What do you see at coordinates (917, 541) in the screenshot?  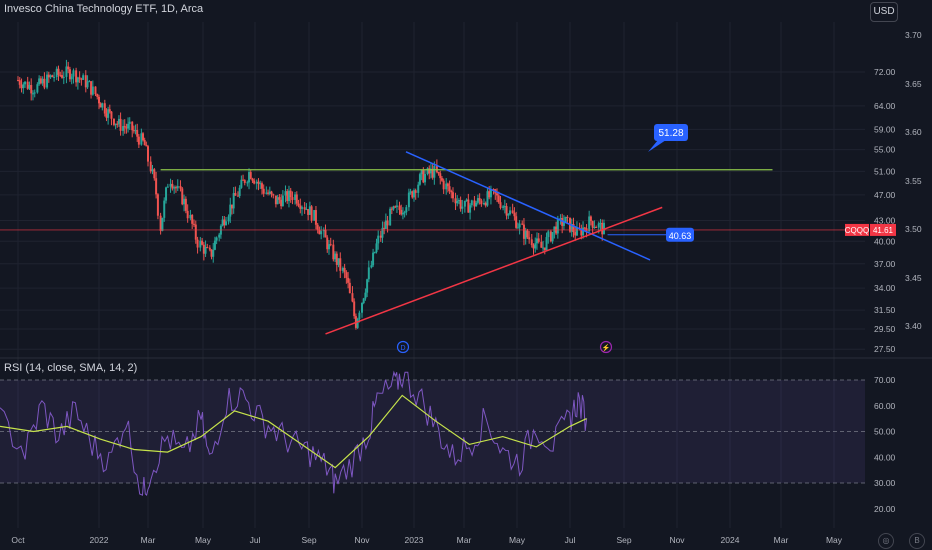 I see `settings-icon: B` at bounding box center [917, 541].